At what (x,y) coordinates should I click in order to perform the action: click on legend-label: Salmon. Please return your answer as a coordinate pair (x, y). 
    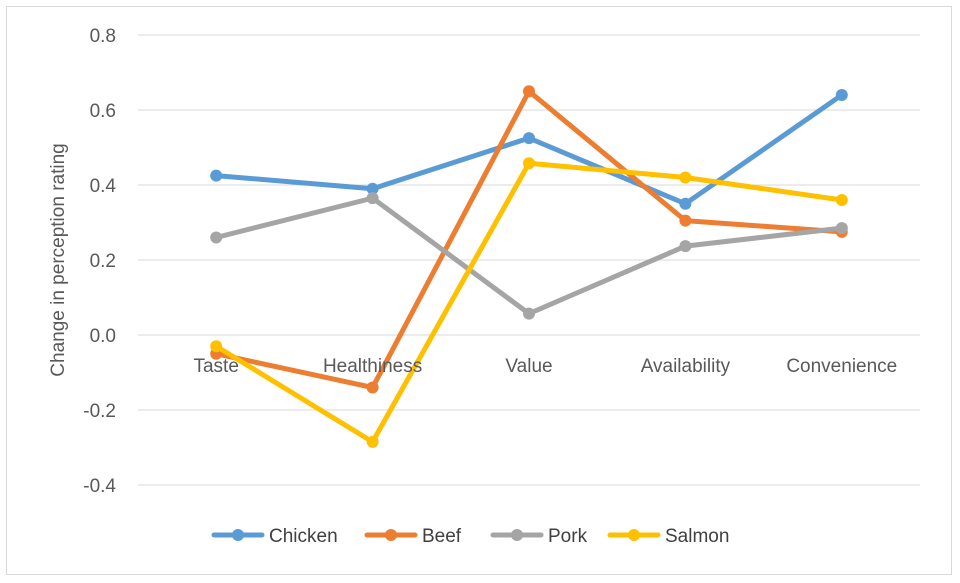
    Looking at the image, I should click on (697, 536).